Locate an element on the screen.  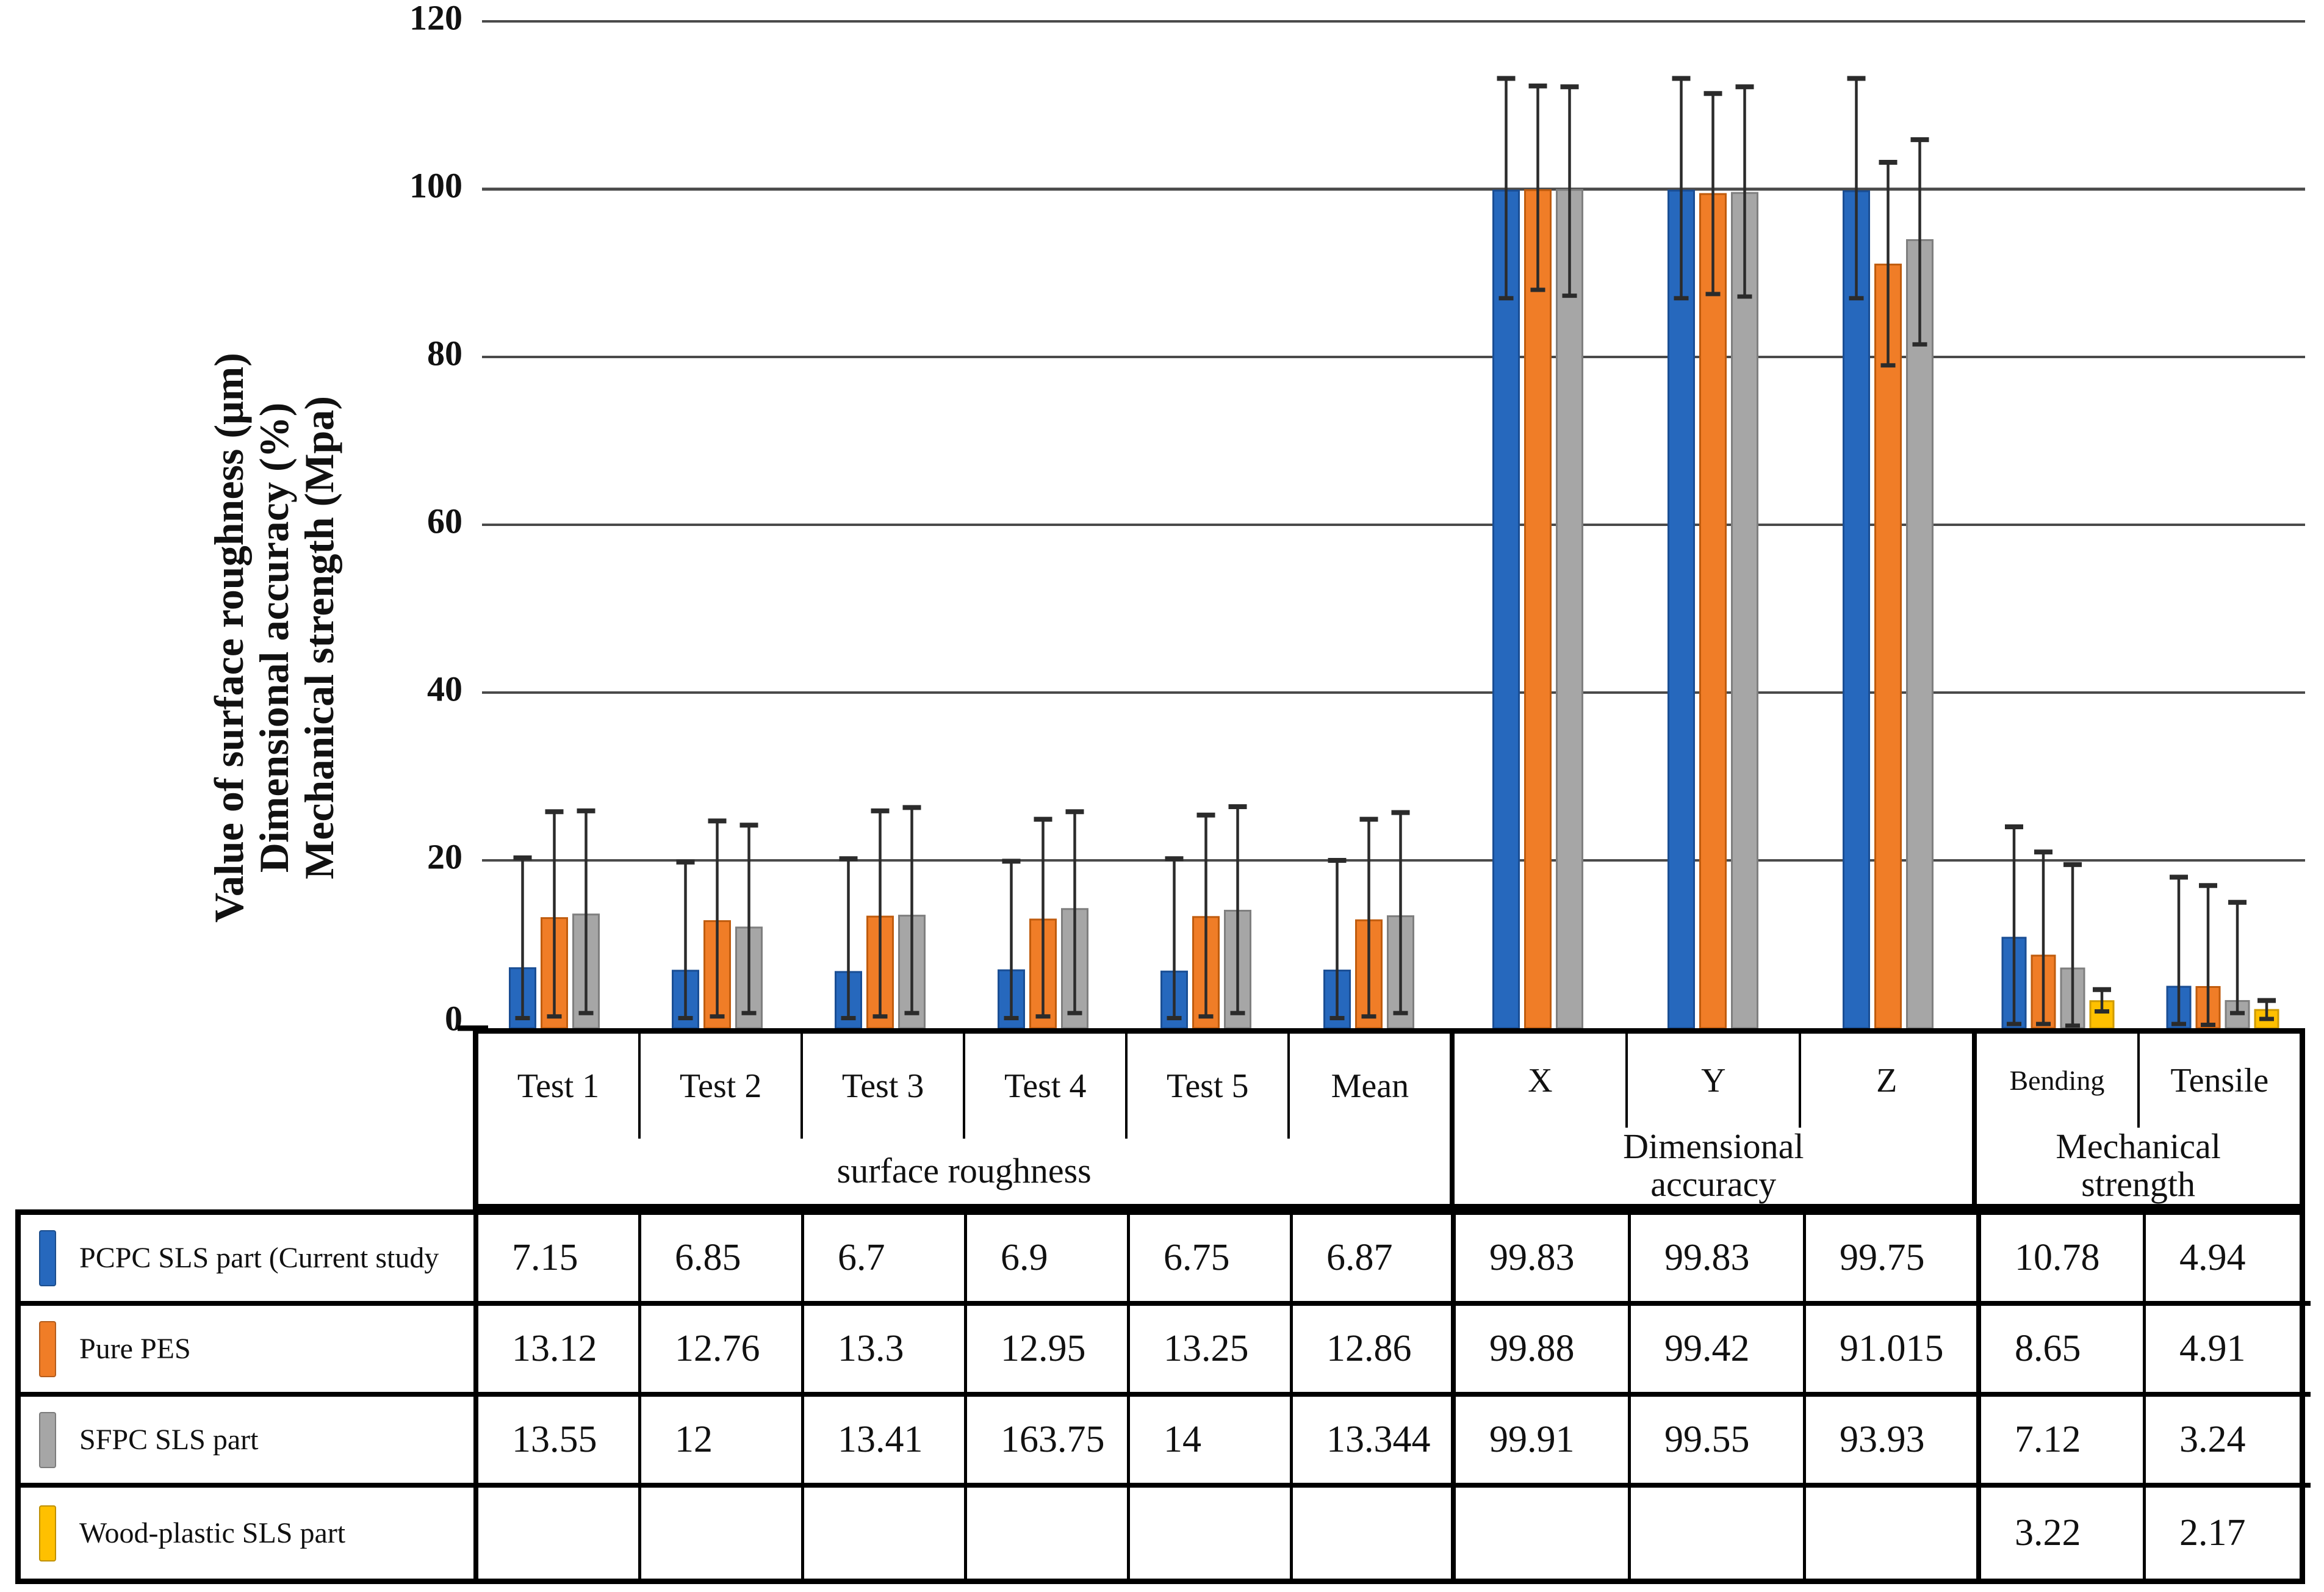
column-header: Z is located at coordinates (1886, 1081).